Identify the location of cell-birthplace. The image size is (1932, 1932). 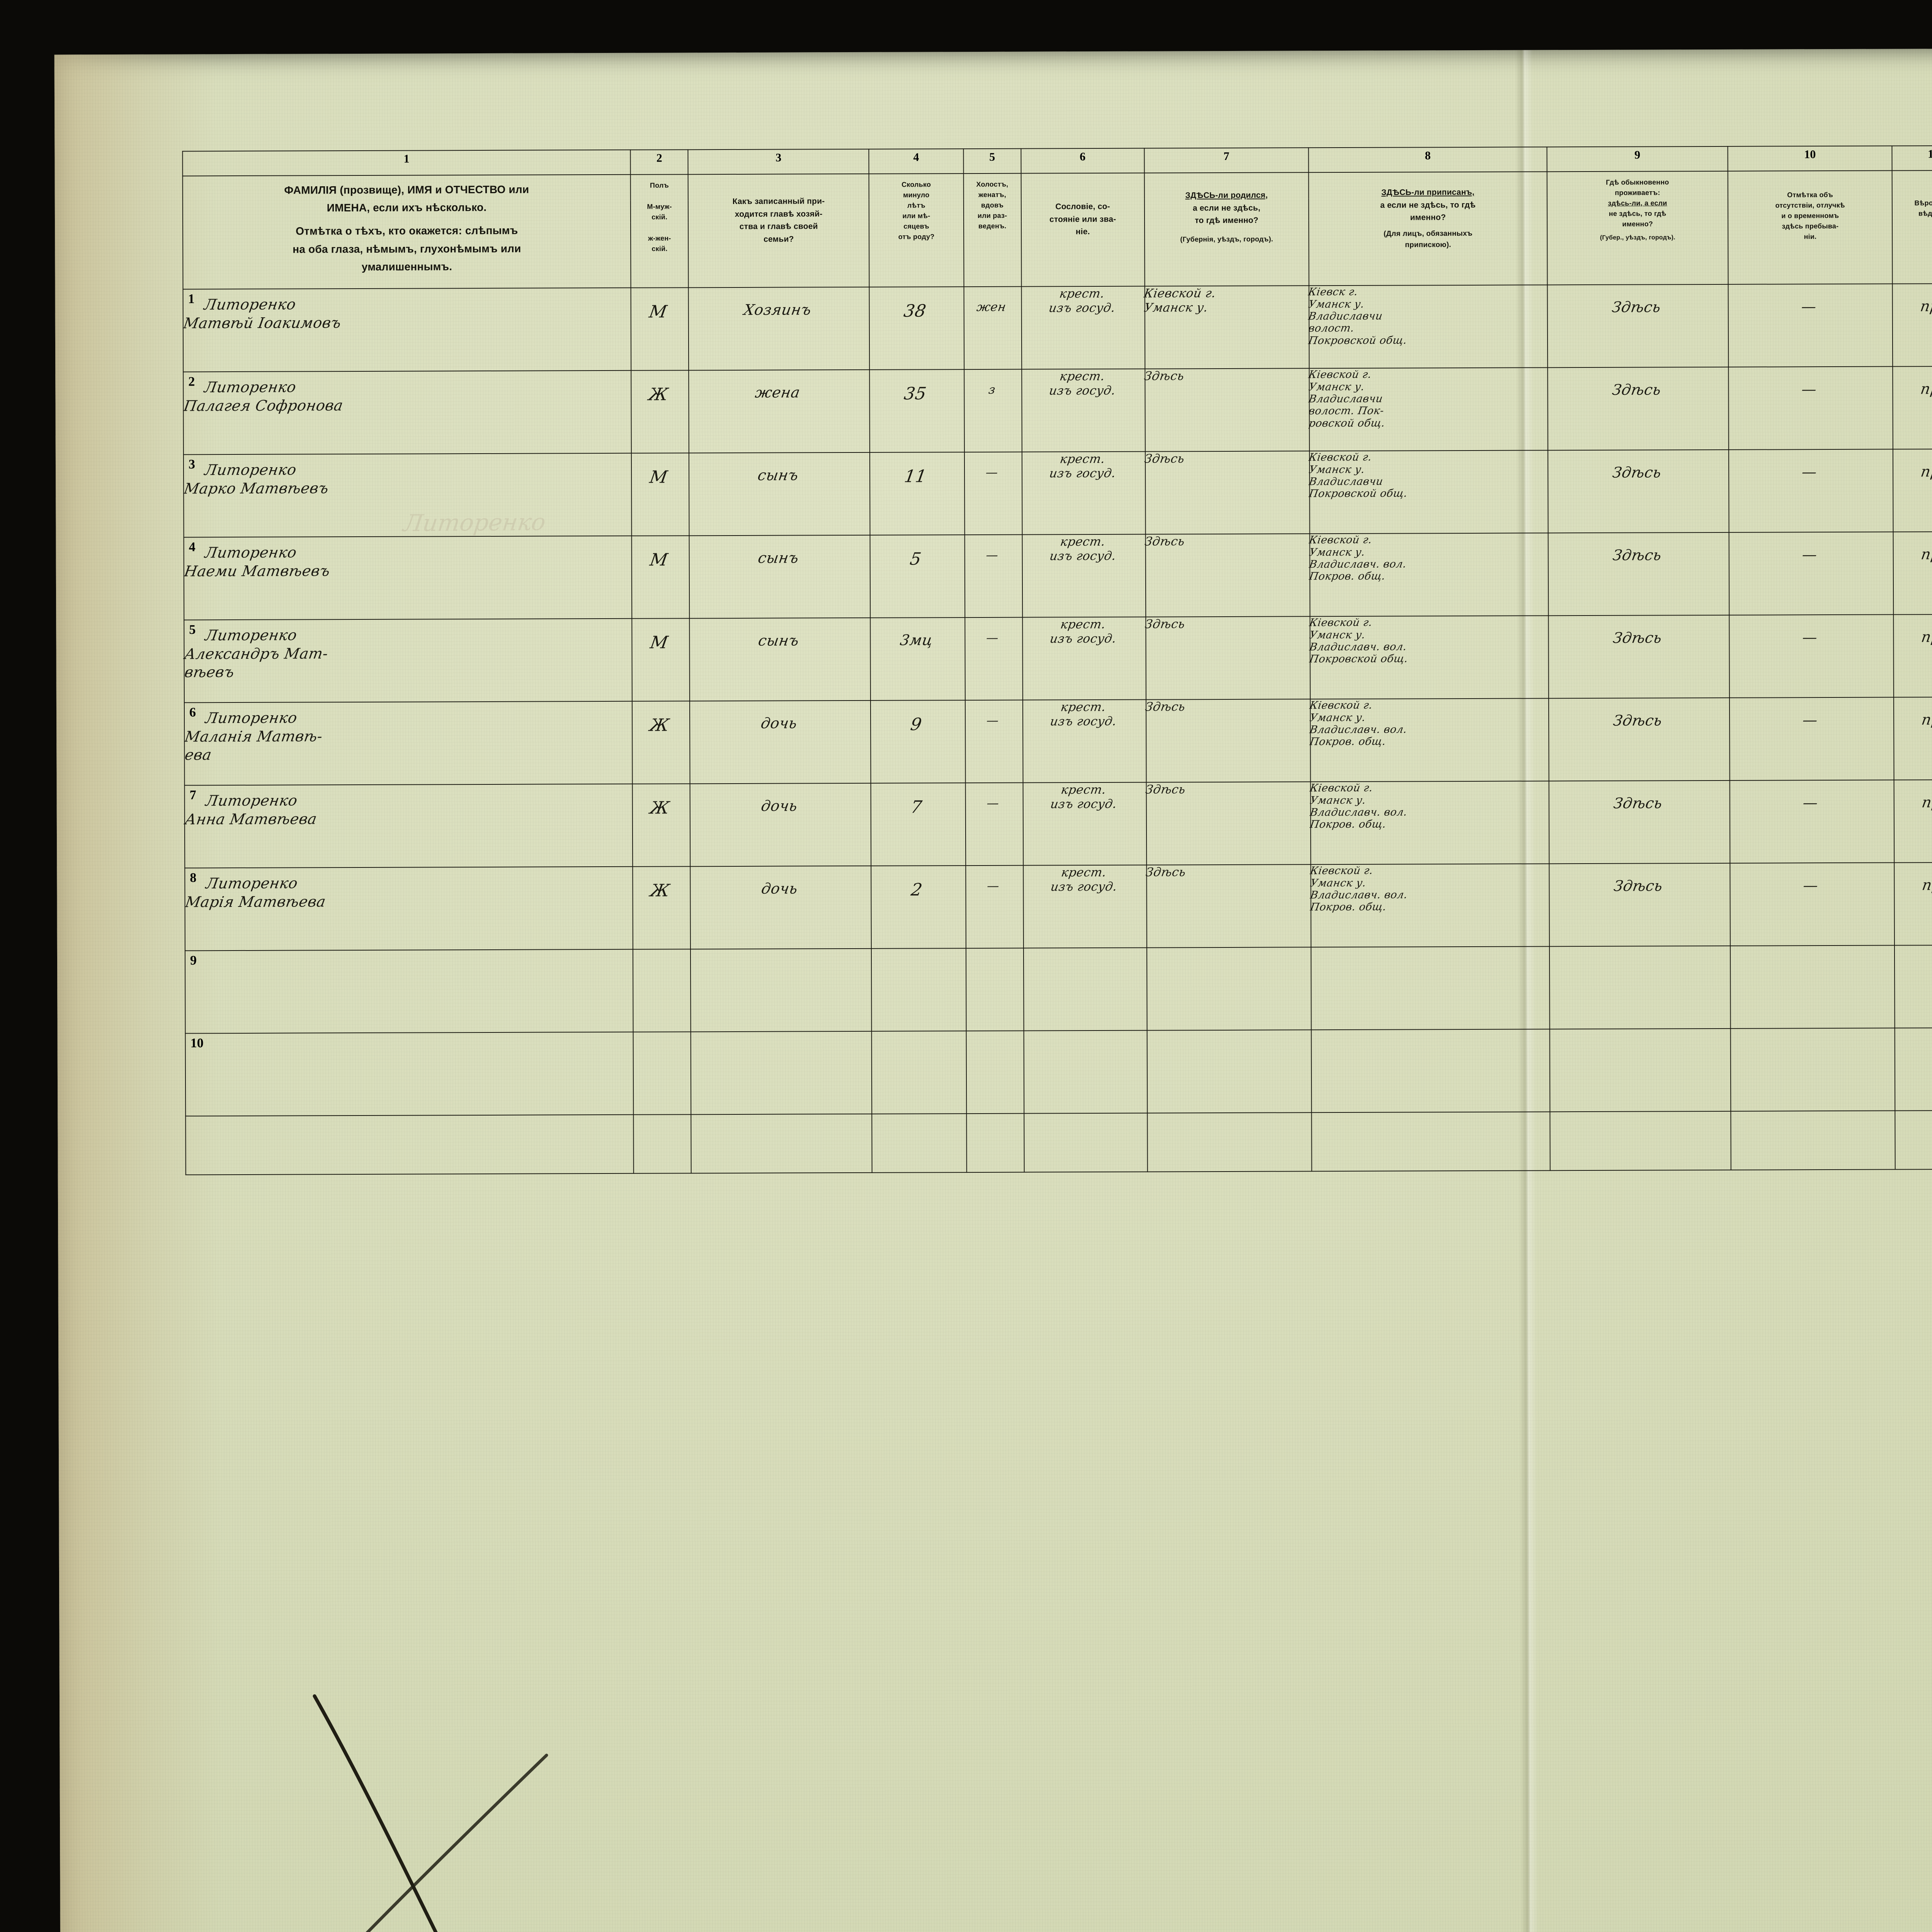
(1229, 1071).